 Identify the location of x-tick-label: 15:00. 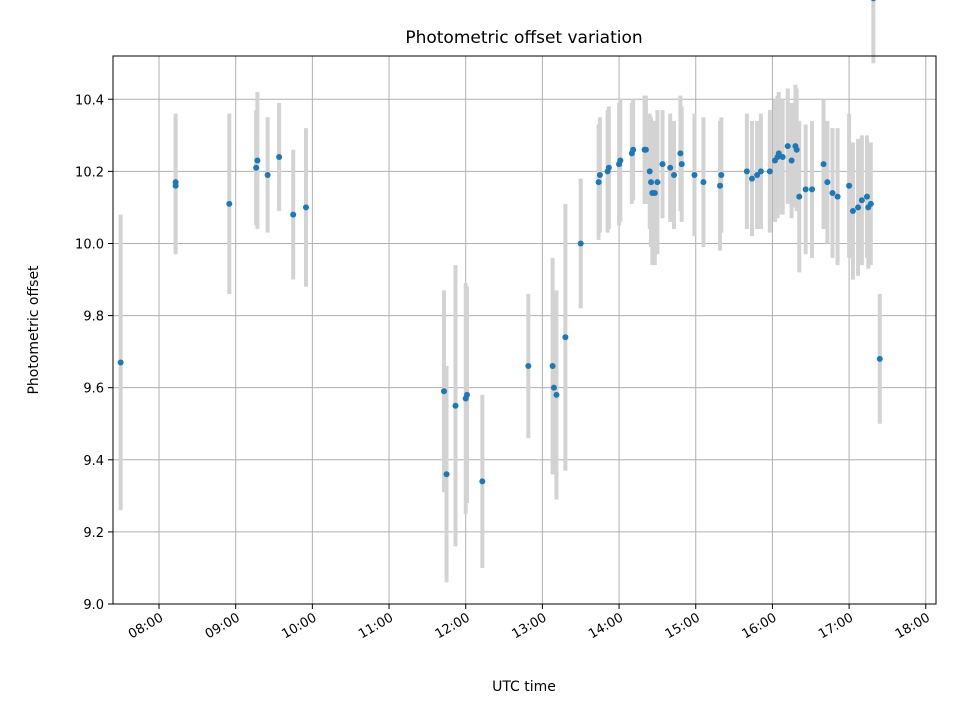
(683, 626).